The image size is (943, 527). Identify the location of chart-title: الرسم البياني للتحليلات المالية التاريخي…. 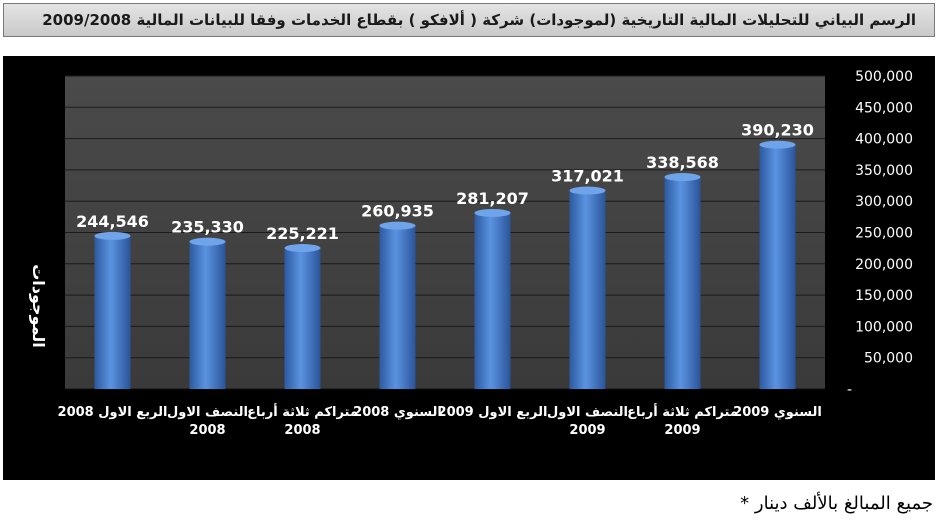
(479, 20).